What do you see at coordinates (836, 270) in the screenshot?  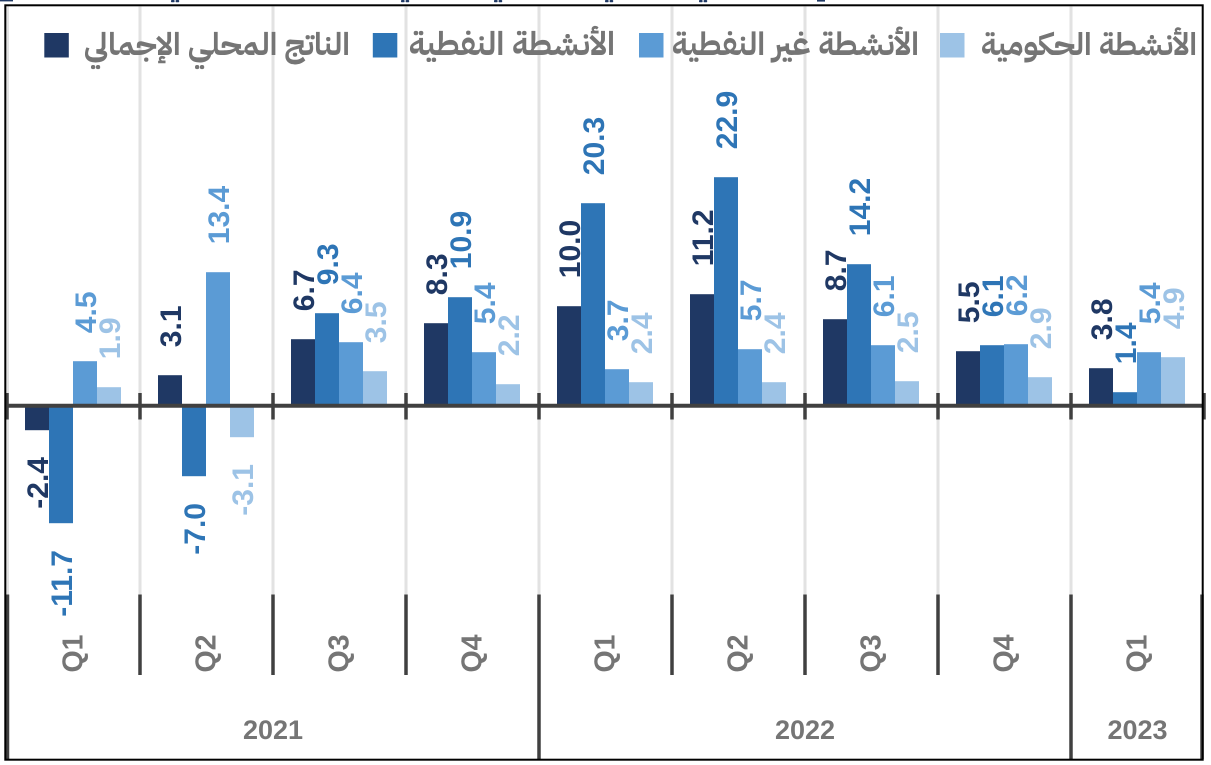 I see `svg-text: 8.7` at bounding box center [836, 270].